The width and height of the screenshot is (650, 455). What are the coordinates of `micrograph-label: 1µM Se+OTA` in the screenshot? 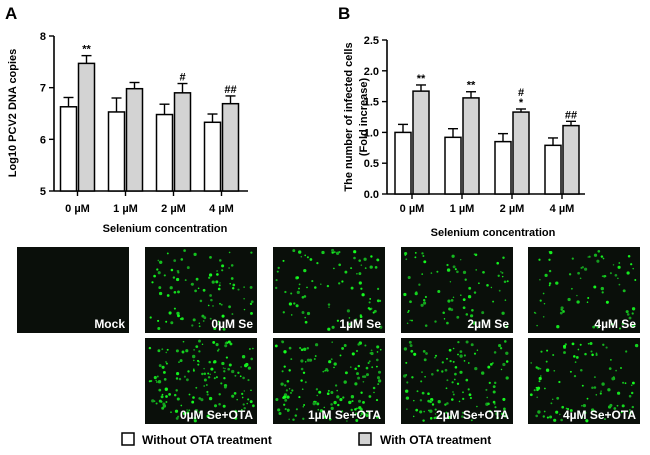 It's located at (344, 415).